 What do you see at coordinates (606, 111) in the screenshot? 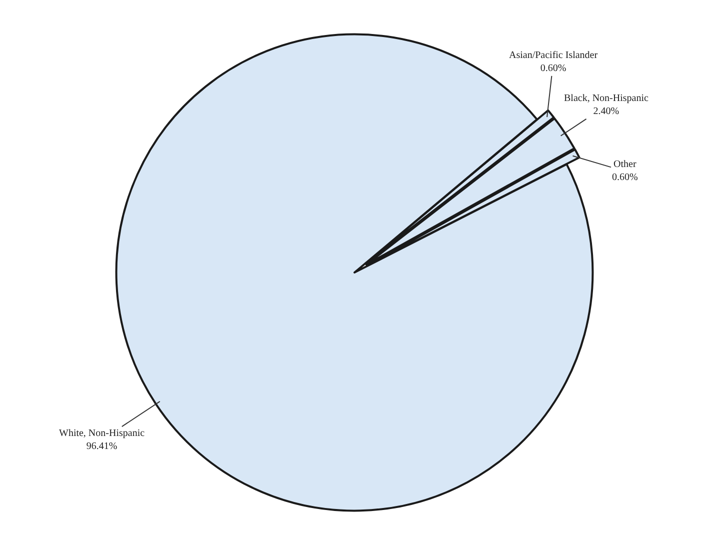
I see `data-label: 2.40%` at bounding box center [606, 111].